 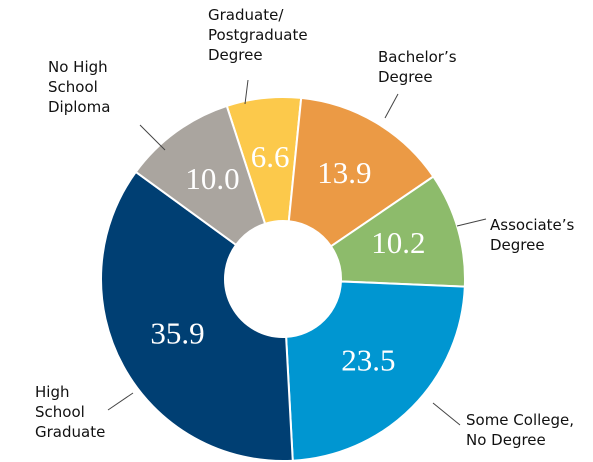 I want to click on value-label: 10.0, so click(x=212, y=178).